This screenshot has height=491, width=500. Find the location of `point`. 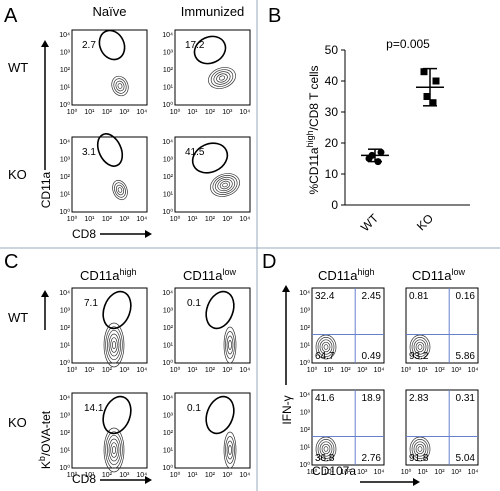

point is located at coordinates (433, 103).